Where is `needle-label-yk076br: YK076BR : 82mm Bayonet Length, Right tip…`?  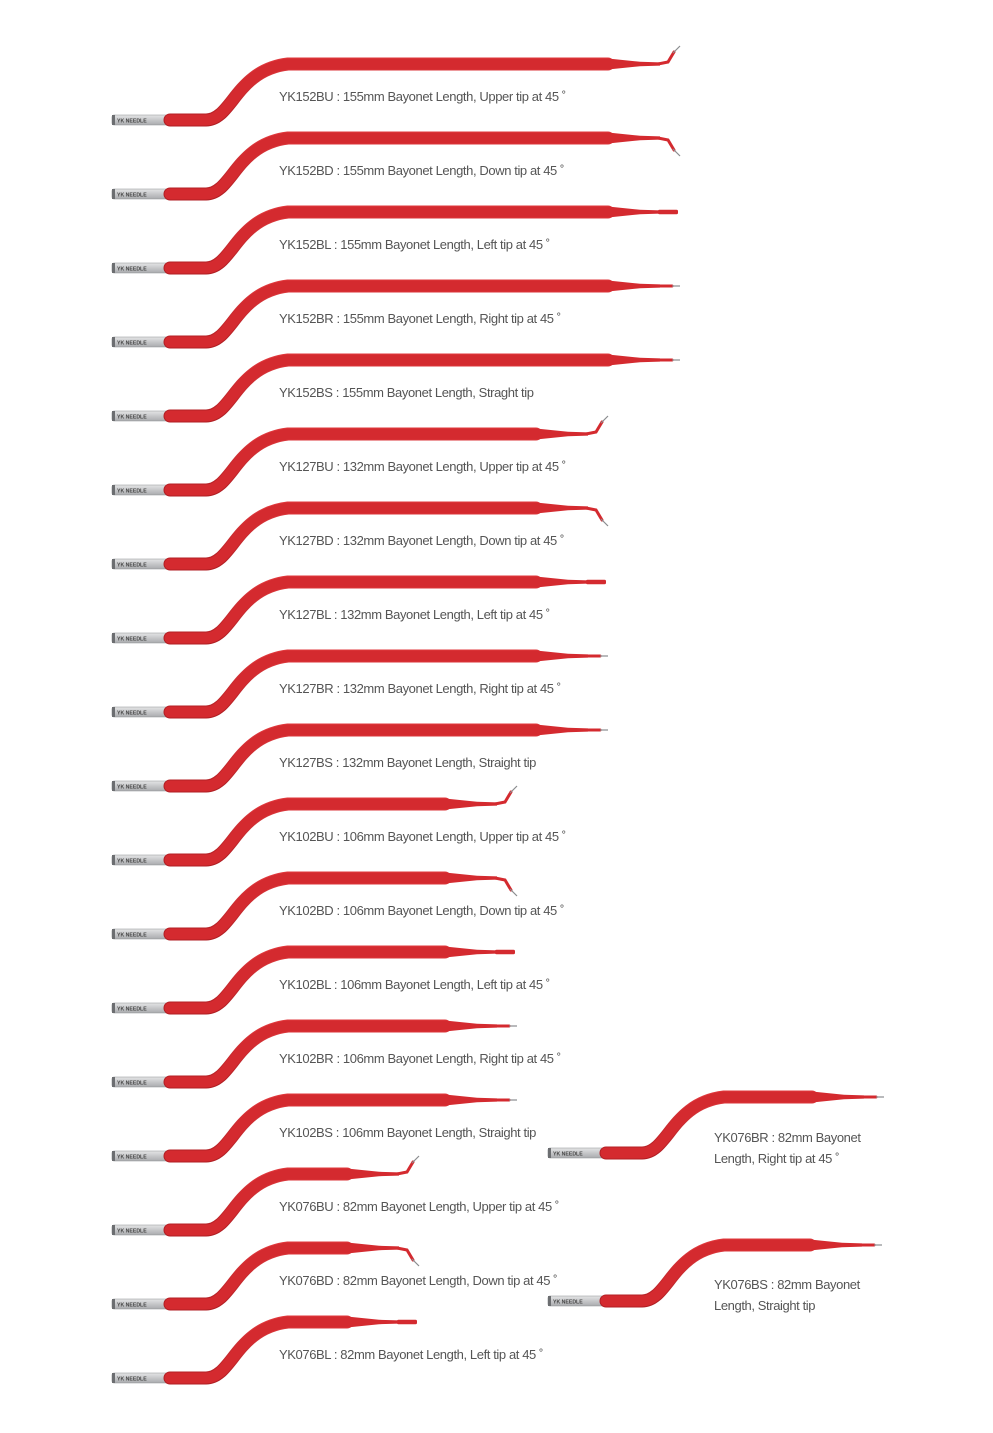 needle-label-yk076br: YK076BR : 82mm Bayonet Length, Right tip… is located at coordinates (787, 1148).